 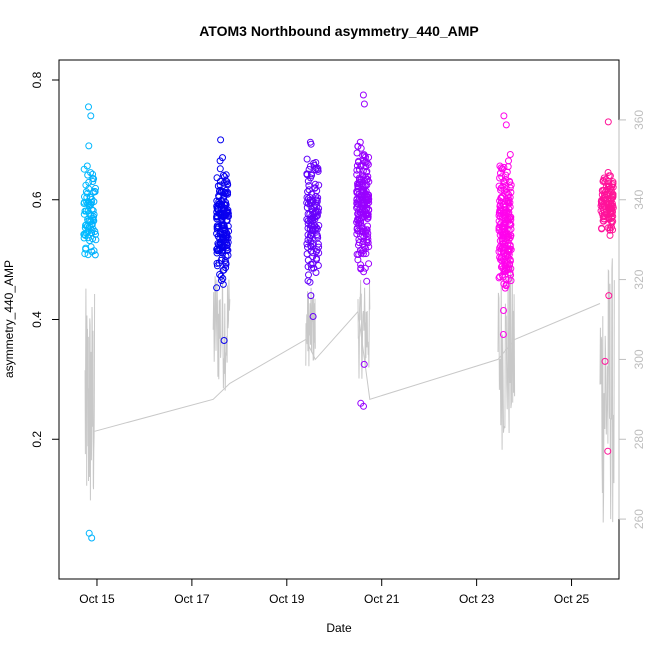 What do you see at coordinates (639, 199) in the screenshot?
I see `right-tick-label: 340` at bounding box center [639, 199].